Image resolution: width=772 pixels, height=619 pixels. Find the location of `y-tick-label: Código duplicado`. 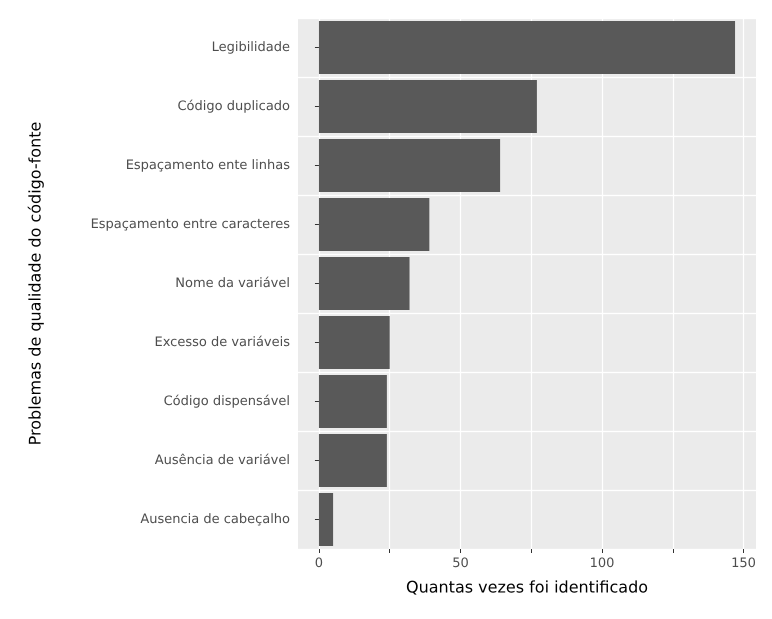

y-tick-label: Código duplicado is located at coordinates (233, 106).